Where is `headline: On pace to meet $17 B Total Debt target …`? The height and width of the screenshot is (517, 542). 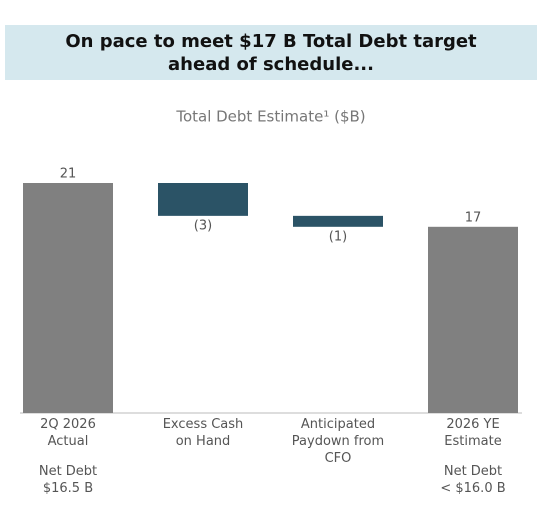 headline: On pace to meet $17 B Total Debt target … is located at coordinates (271, 52).